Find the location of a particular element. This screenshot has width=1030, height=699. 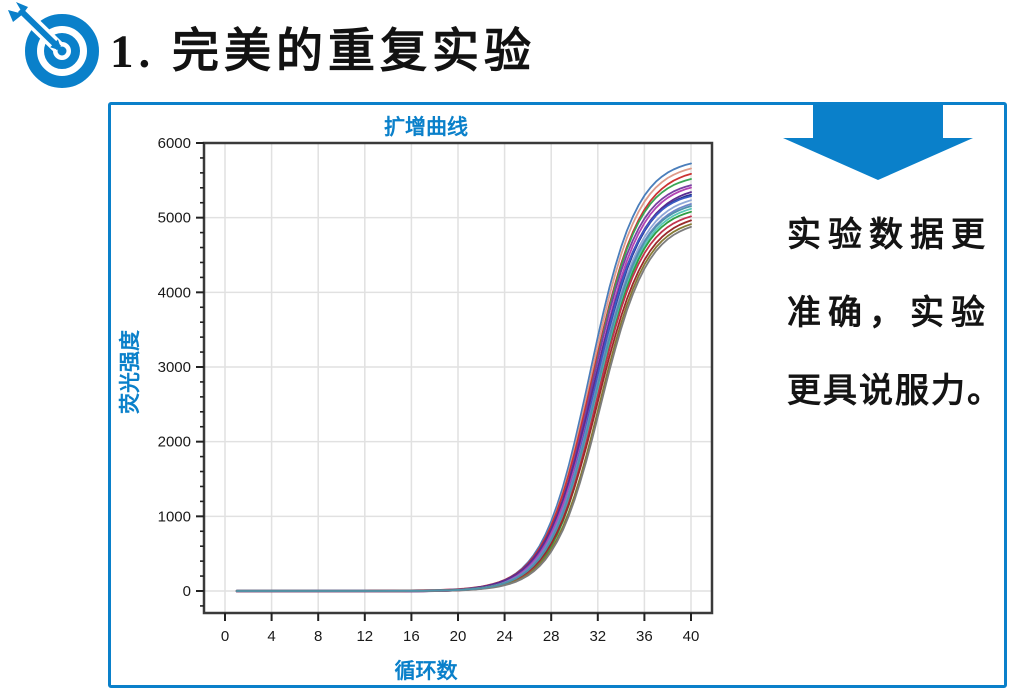

x-tick-label: 28 is located at coordinates (551, 636).